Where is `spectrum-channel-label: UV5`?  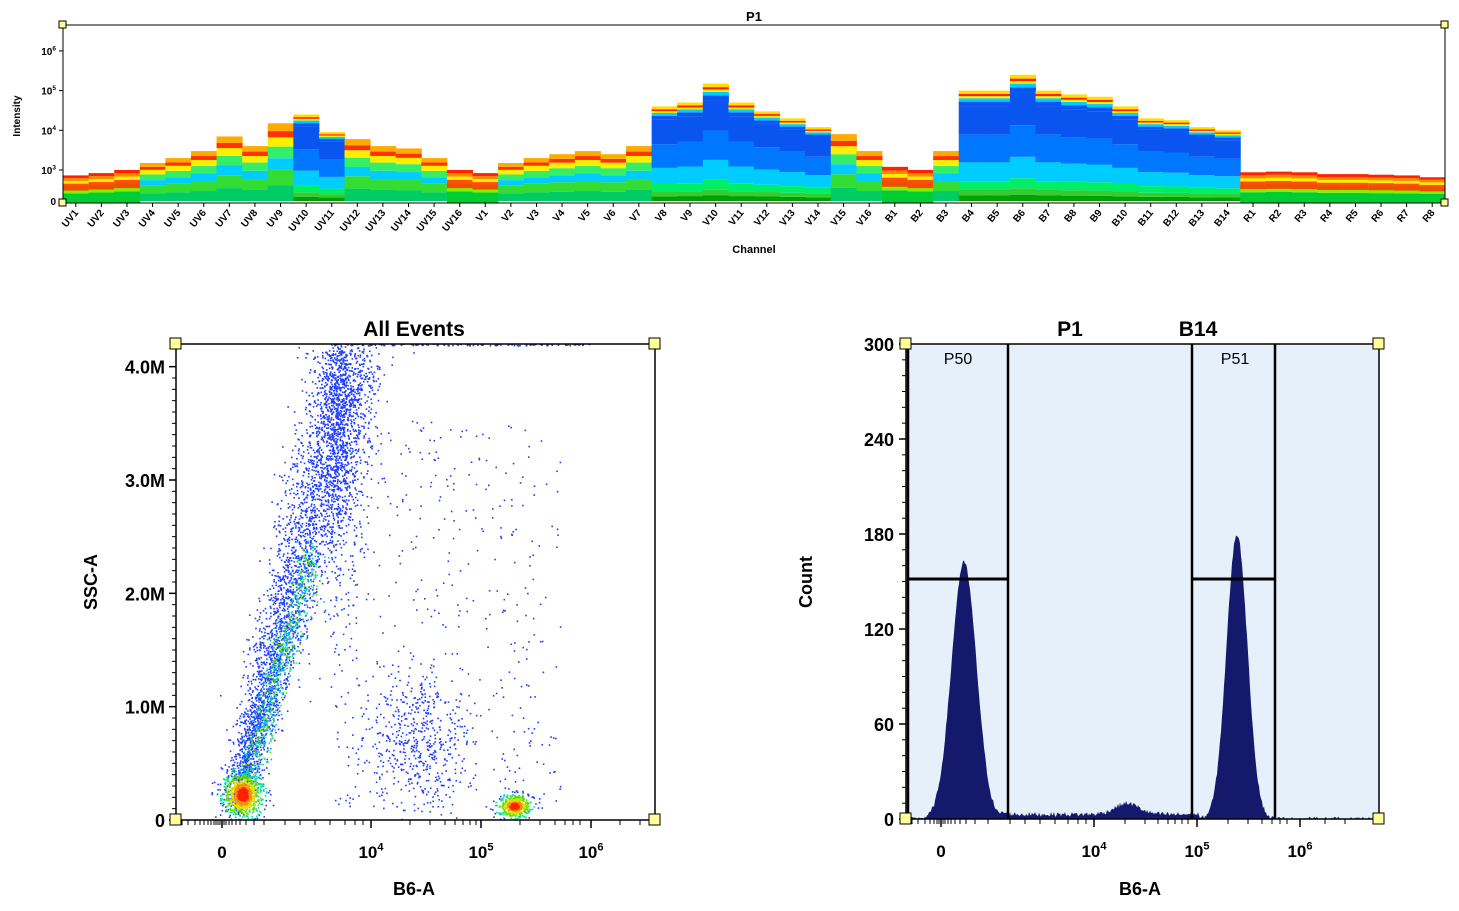 spectrum-channel-label: UV5 is located at coordinates (173, 219).